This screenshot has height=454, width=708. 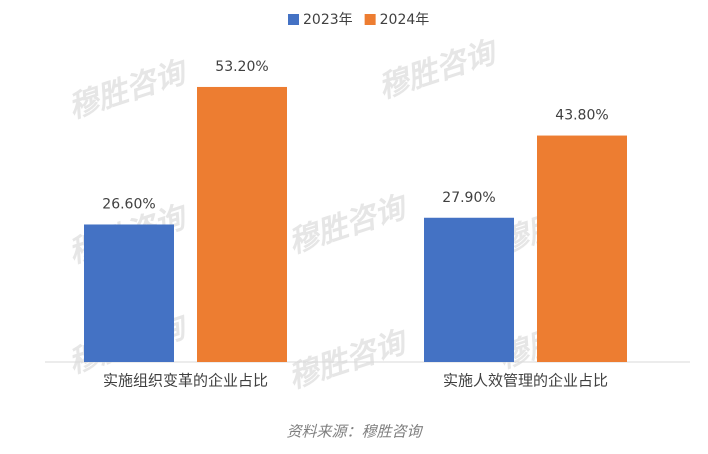 I want to click on x-tick-label: 实施人效管理的企业占比, so click(x=525, y=381).